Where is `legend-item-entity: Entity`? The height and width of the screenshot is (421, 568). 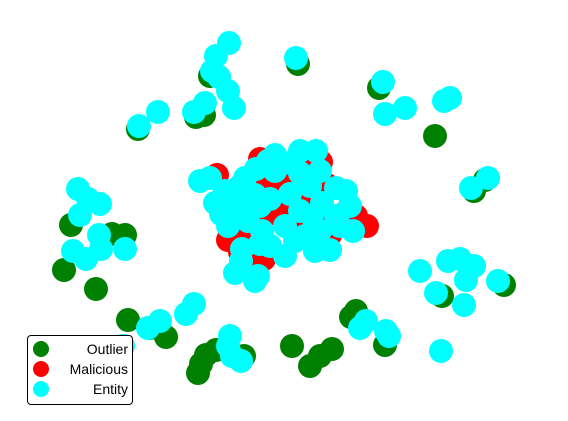
legend-item-entity: Entity is located at coordinates (80, 389).